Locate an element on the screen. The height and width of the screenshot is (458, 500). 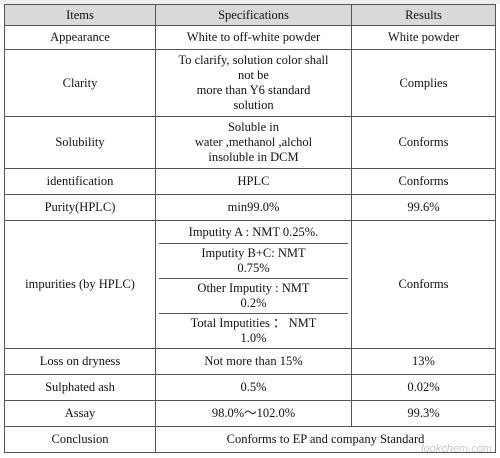
item-cell: Sulphated ash is located at coordinates (80, 387).